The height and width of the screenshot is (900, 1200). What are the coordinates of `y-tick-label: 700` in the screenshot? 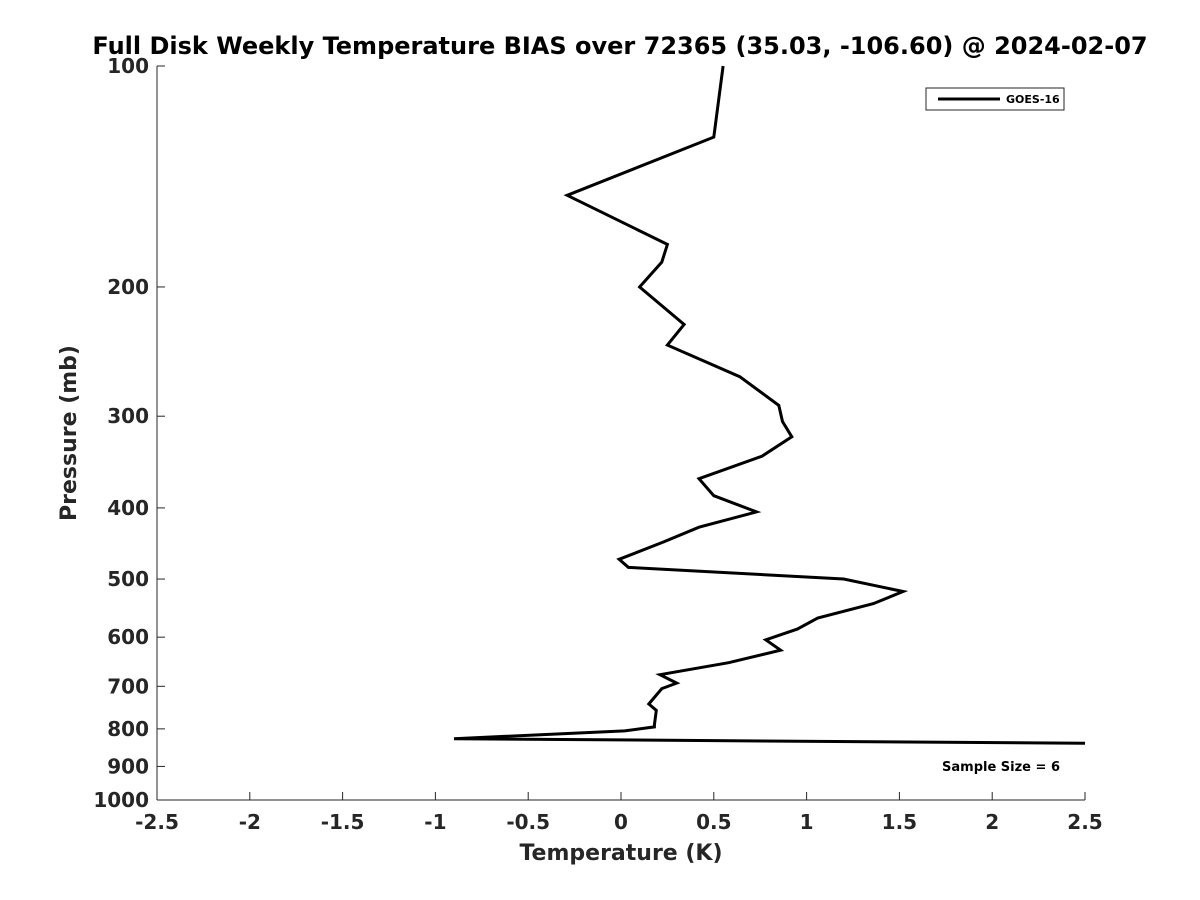 It's located at (128, 686).